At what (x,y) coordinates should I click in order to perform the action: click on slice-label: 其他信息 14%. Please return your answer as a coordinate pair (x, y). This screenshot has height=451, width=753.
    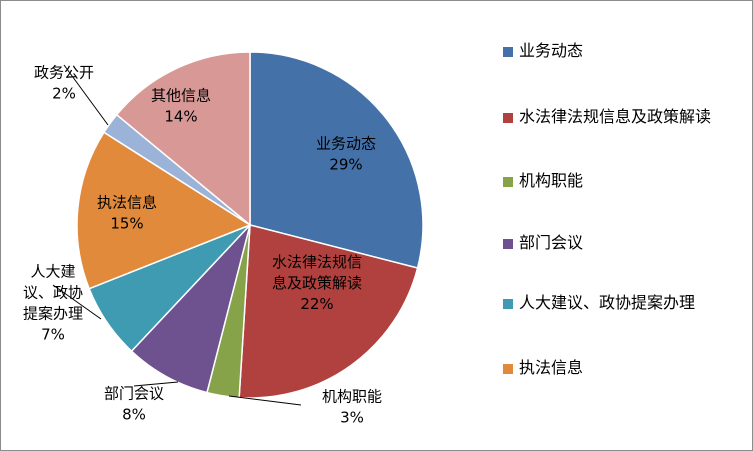
    Looking at the image, I should click on (181, 106).